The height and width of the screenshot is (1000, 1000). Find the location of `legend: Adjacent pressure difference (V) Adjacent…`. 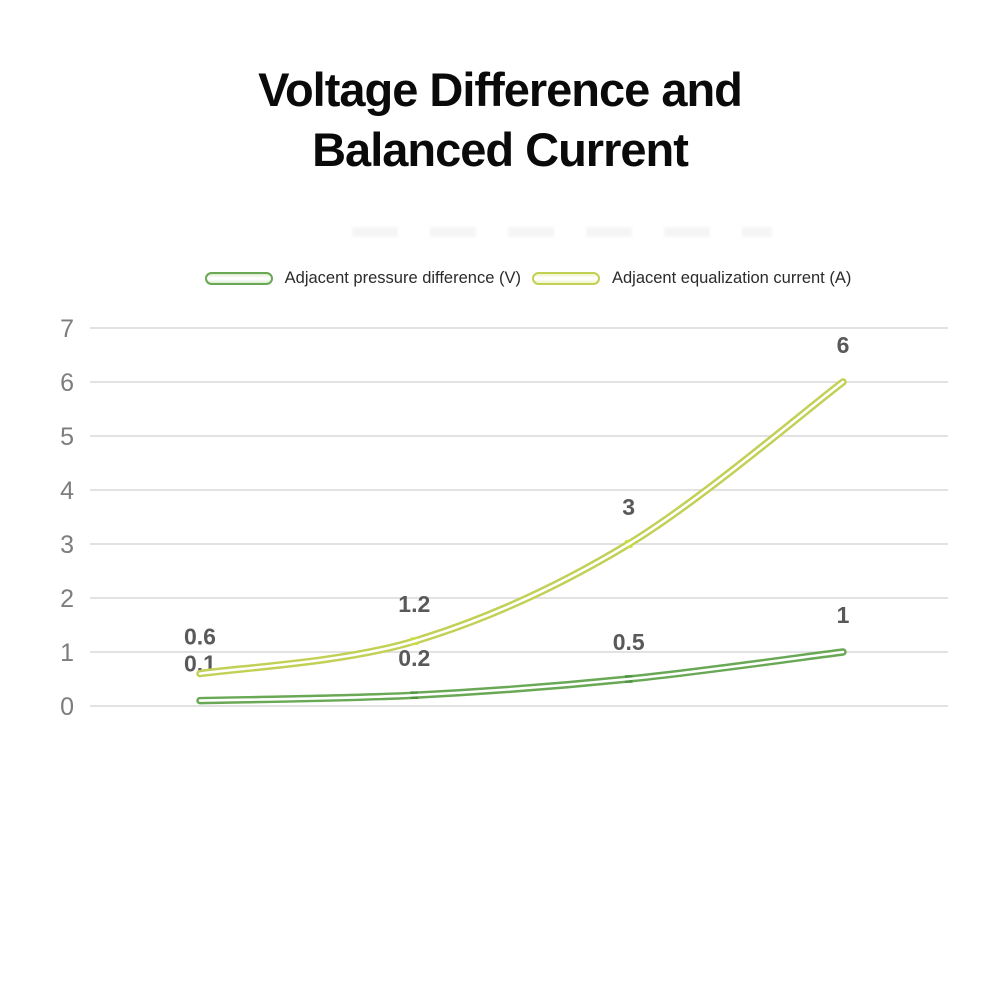

legend: Adjacent pressure difference (V) Adjacent… is located at coordinates (514, 278).